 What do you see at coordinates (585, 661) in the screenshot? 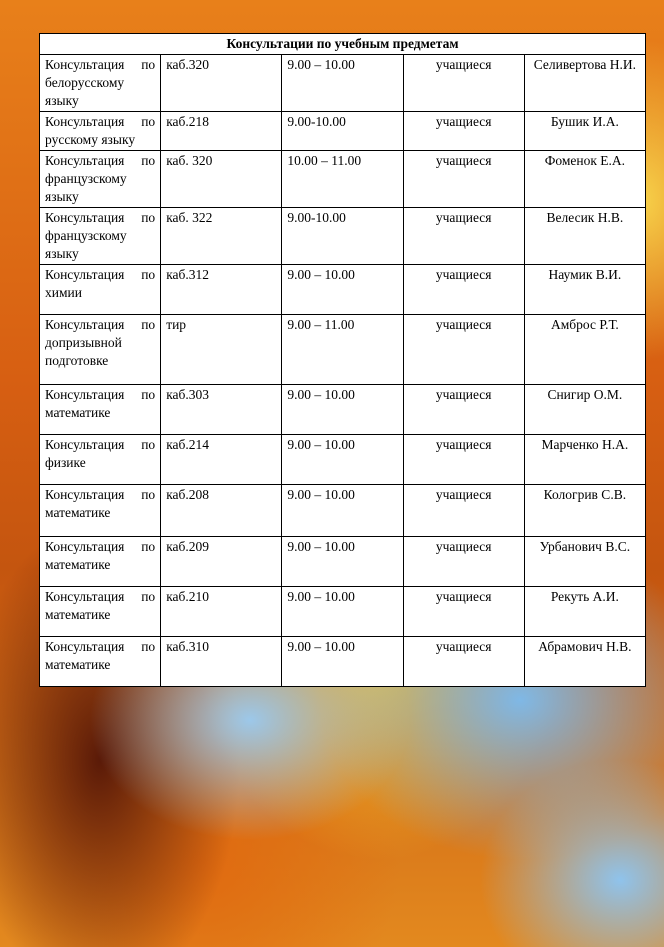
I see `teacher-cell: Абрамович Н.В.` at bounding box center [585, 661].